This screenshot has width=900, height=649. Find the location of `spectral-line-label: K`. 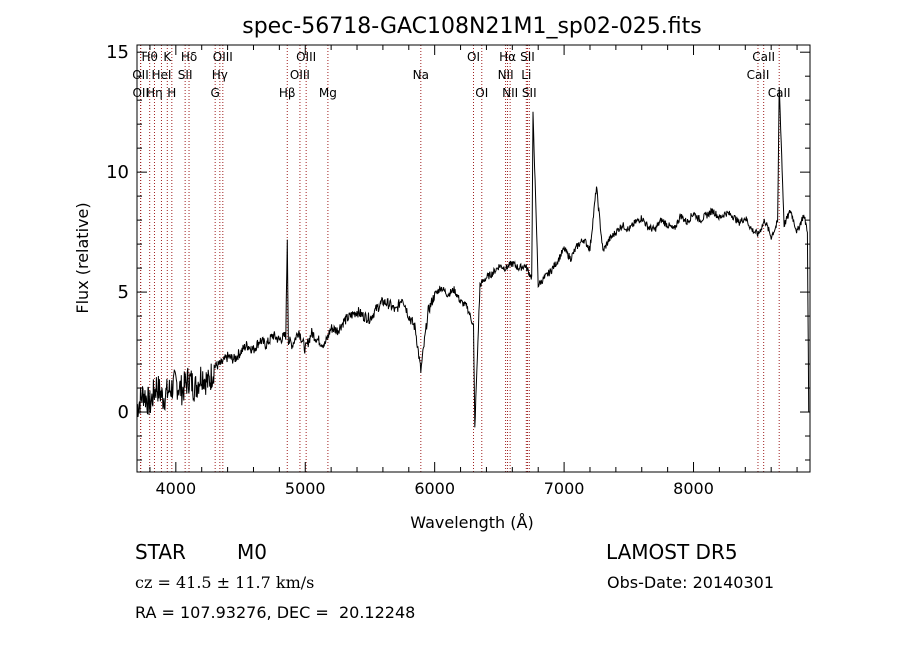

spectral-line-label: K is located at coordinates (167, 57).